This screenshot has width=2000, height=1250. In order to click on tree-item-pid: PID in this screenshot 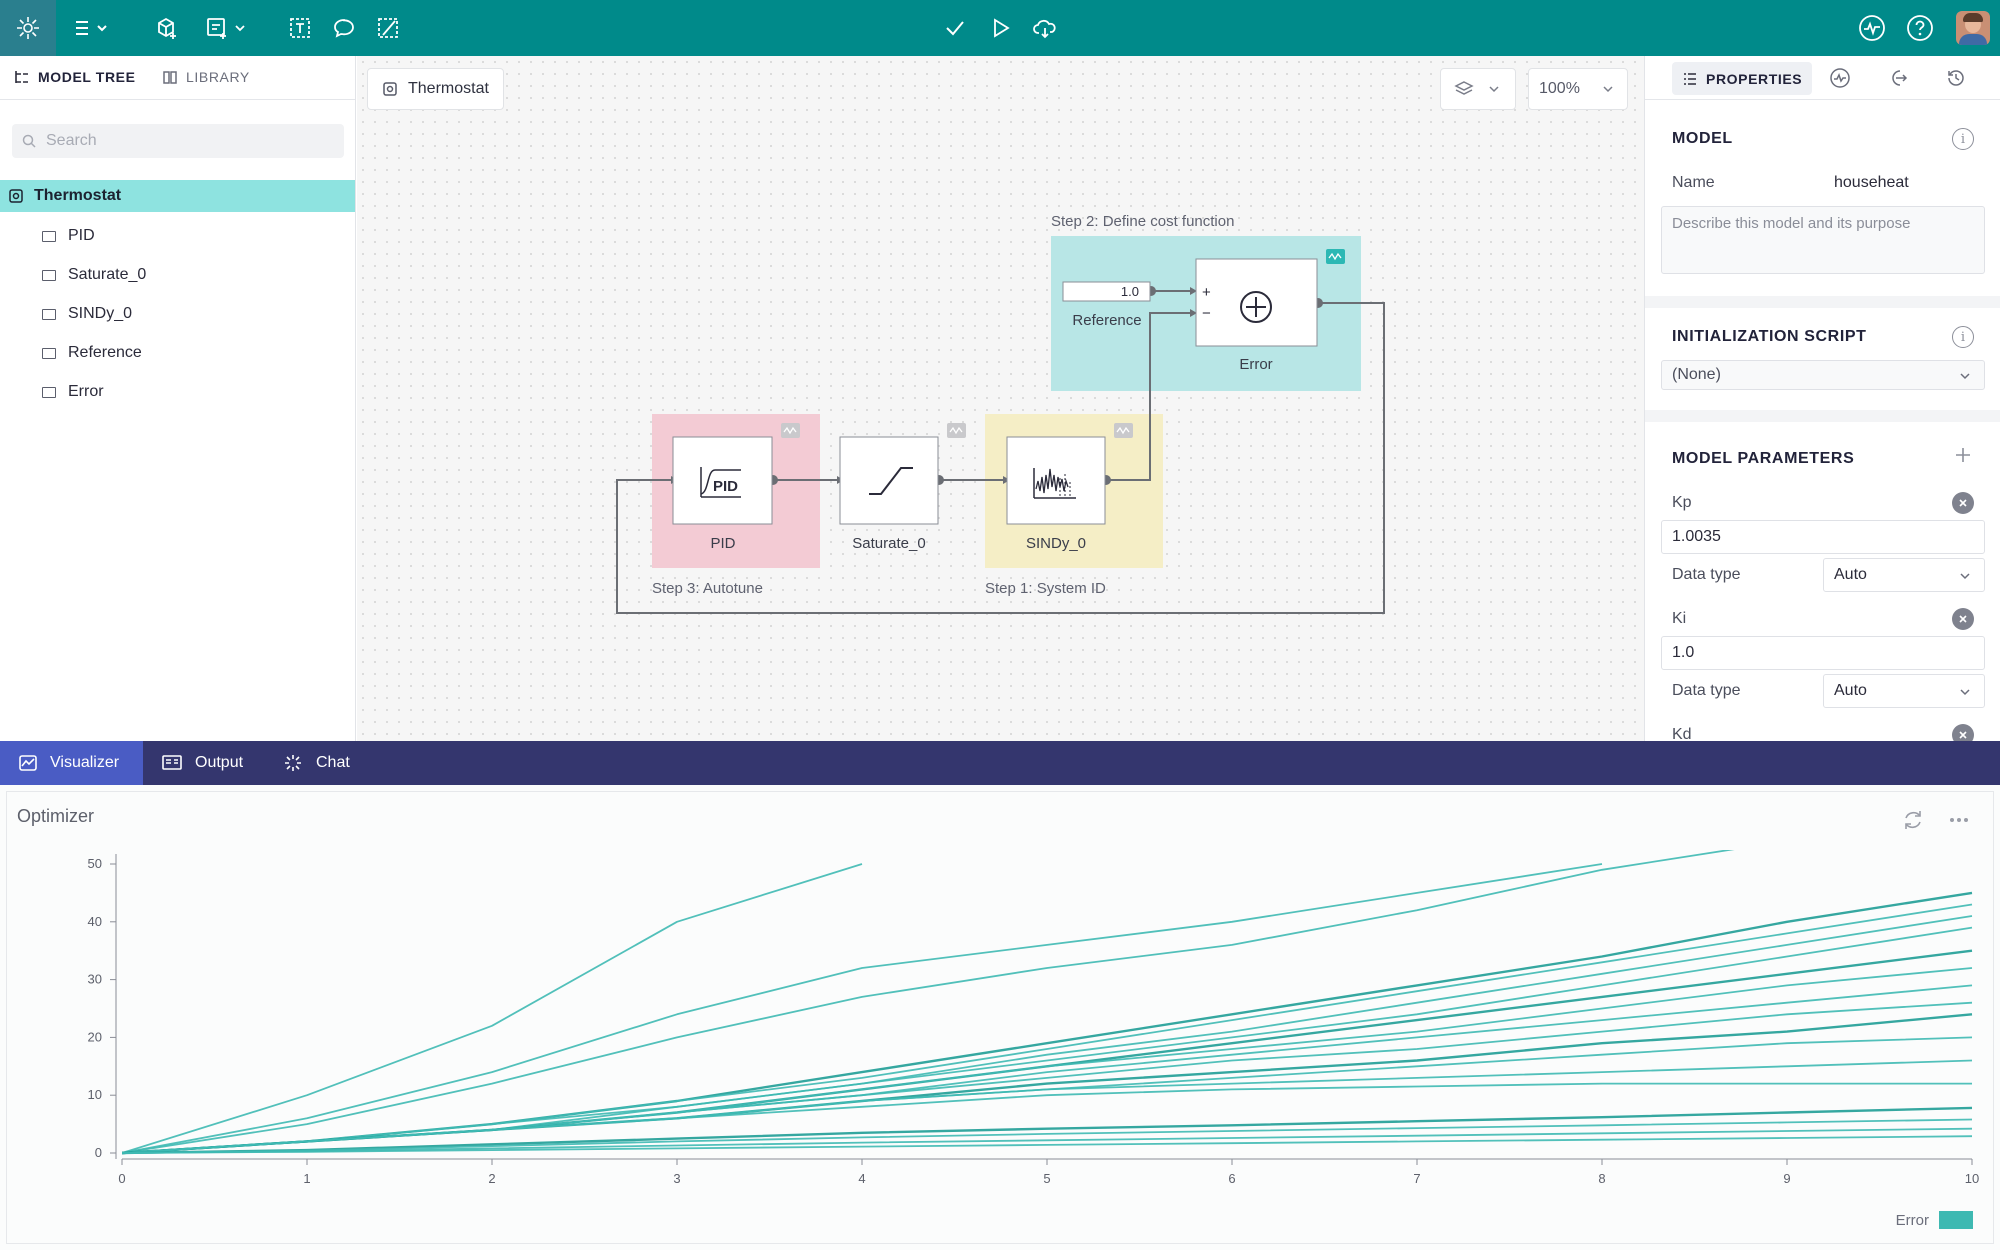, I will do `click(68, 236)`.